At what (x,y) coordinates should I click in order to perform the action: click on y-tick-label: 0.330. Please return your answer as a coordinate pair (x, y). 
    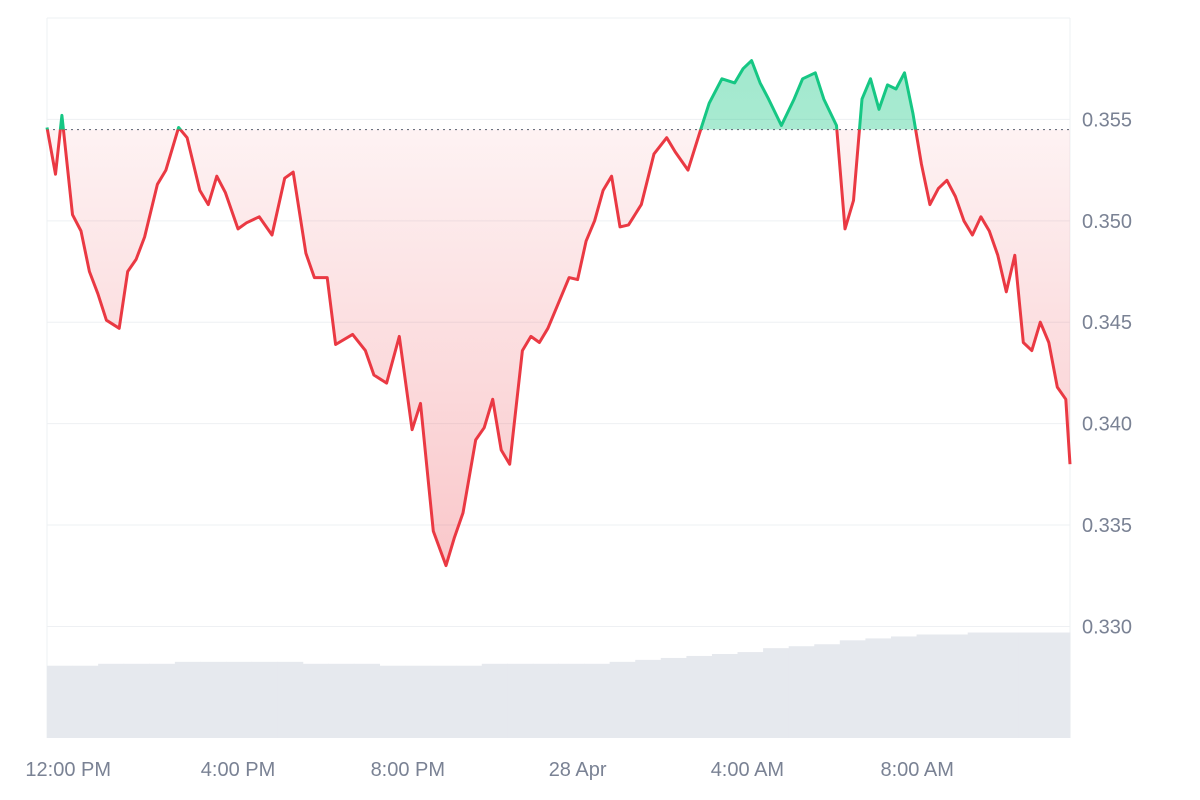
    Looking at the image, I should click on (1107, 627).